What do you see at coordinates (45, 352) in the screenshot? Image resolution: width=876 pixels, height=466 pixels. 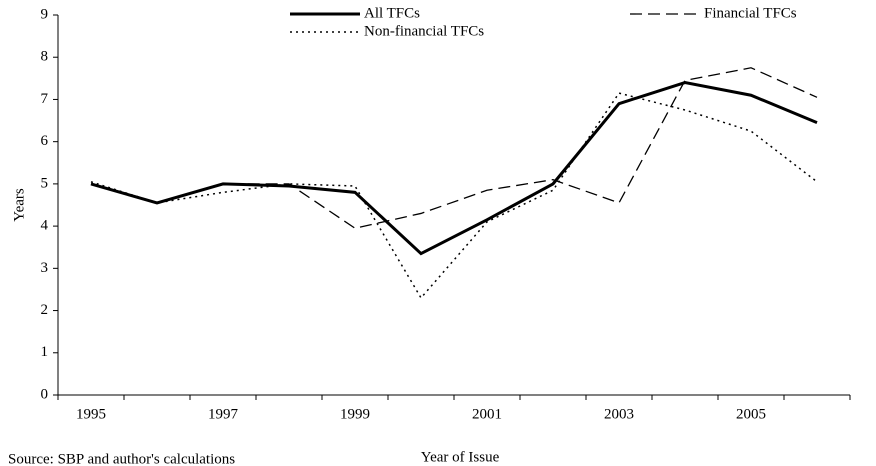 I see `y-tick-label: 1` at bounding box center [45, 352].